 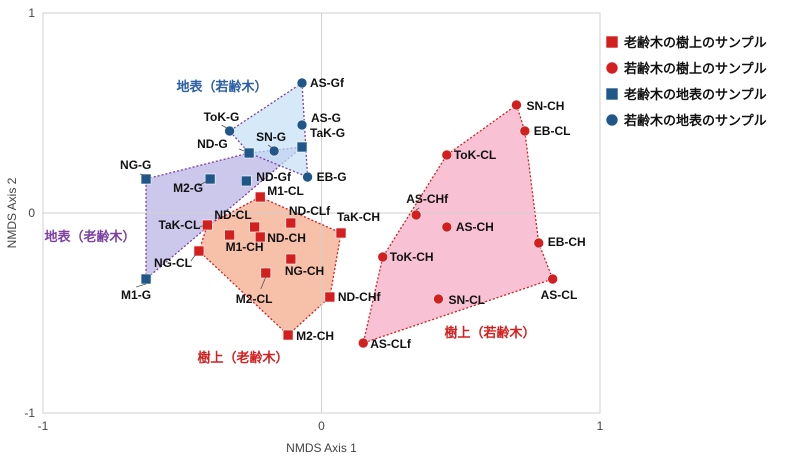 What do you see at coordinates (600, 426) in the screenshot?
I see `x-tick-label: 1` at bounding box center [600, 426].